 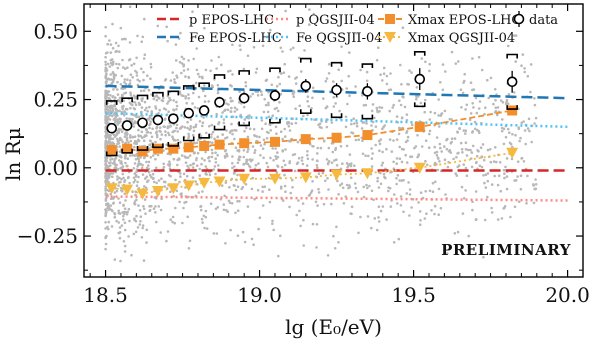 I want to click on xmax-qgsjet-line, so click(x=312, y=173).